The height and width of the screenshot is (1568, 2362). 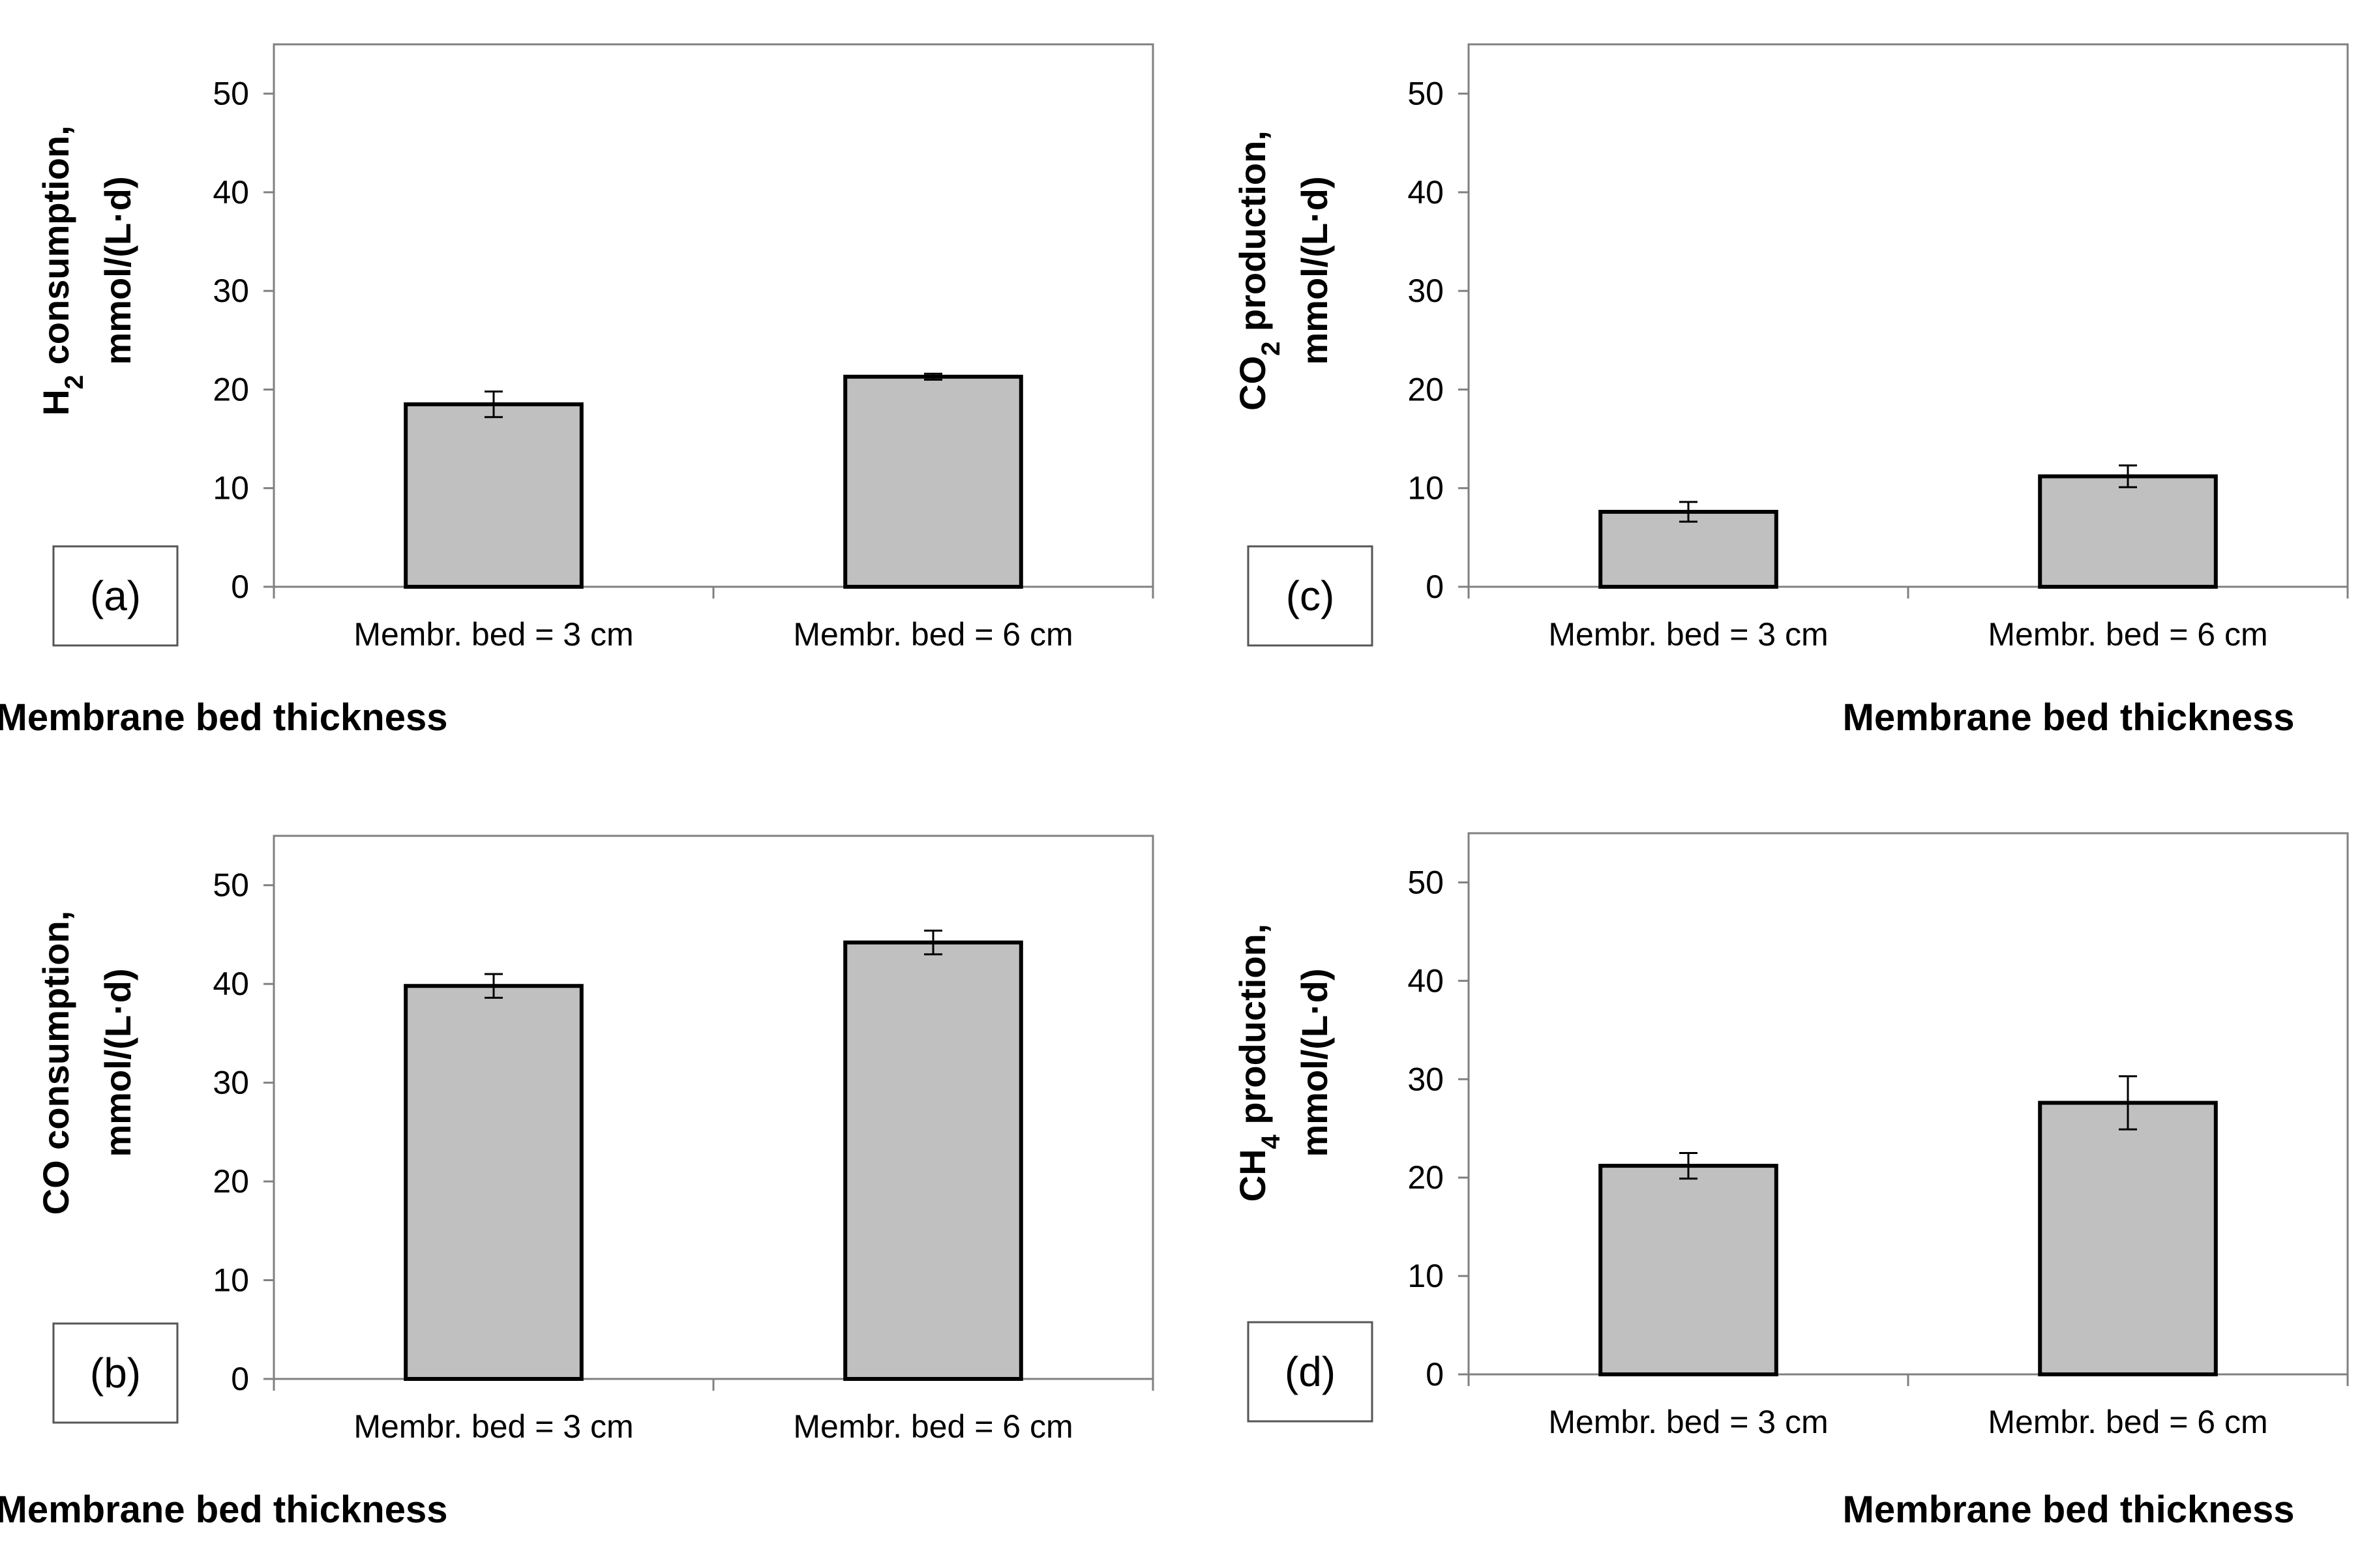 What do you see at coordinates (1258, 1063) in the screenshot?
I see `y-axis-title-line1: CH4 production,` at bounding box center [1258, 1063].